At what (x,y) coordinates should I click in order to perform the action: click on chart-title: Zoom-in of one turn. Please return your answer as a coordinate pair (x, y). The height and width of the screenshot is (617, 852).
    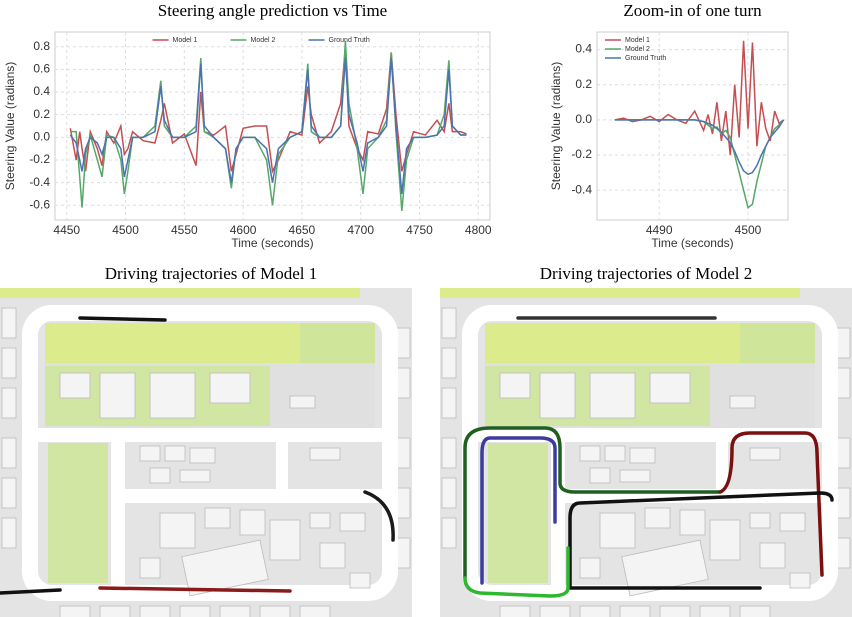
    Looking at the image, I should click on (692, 10).